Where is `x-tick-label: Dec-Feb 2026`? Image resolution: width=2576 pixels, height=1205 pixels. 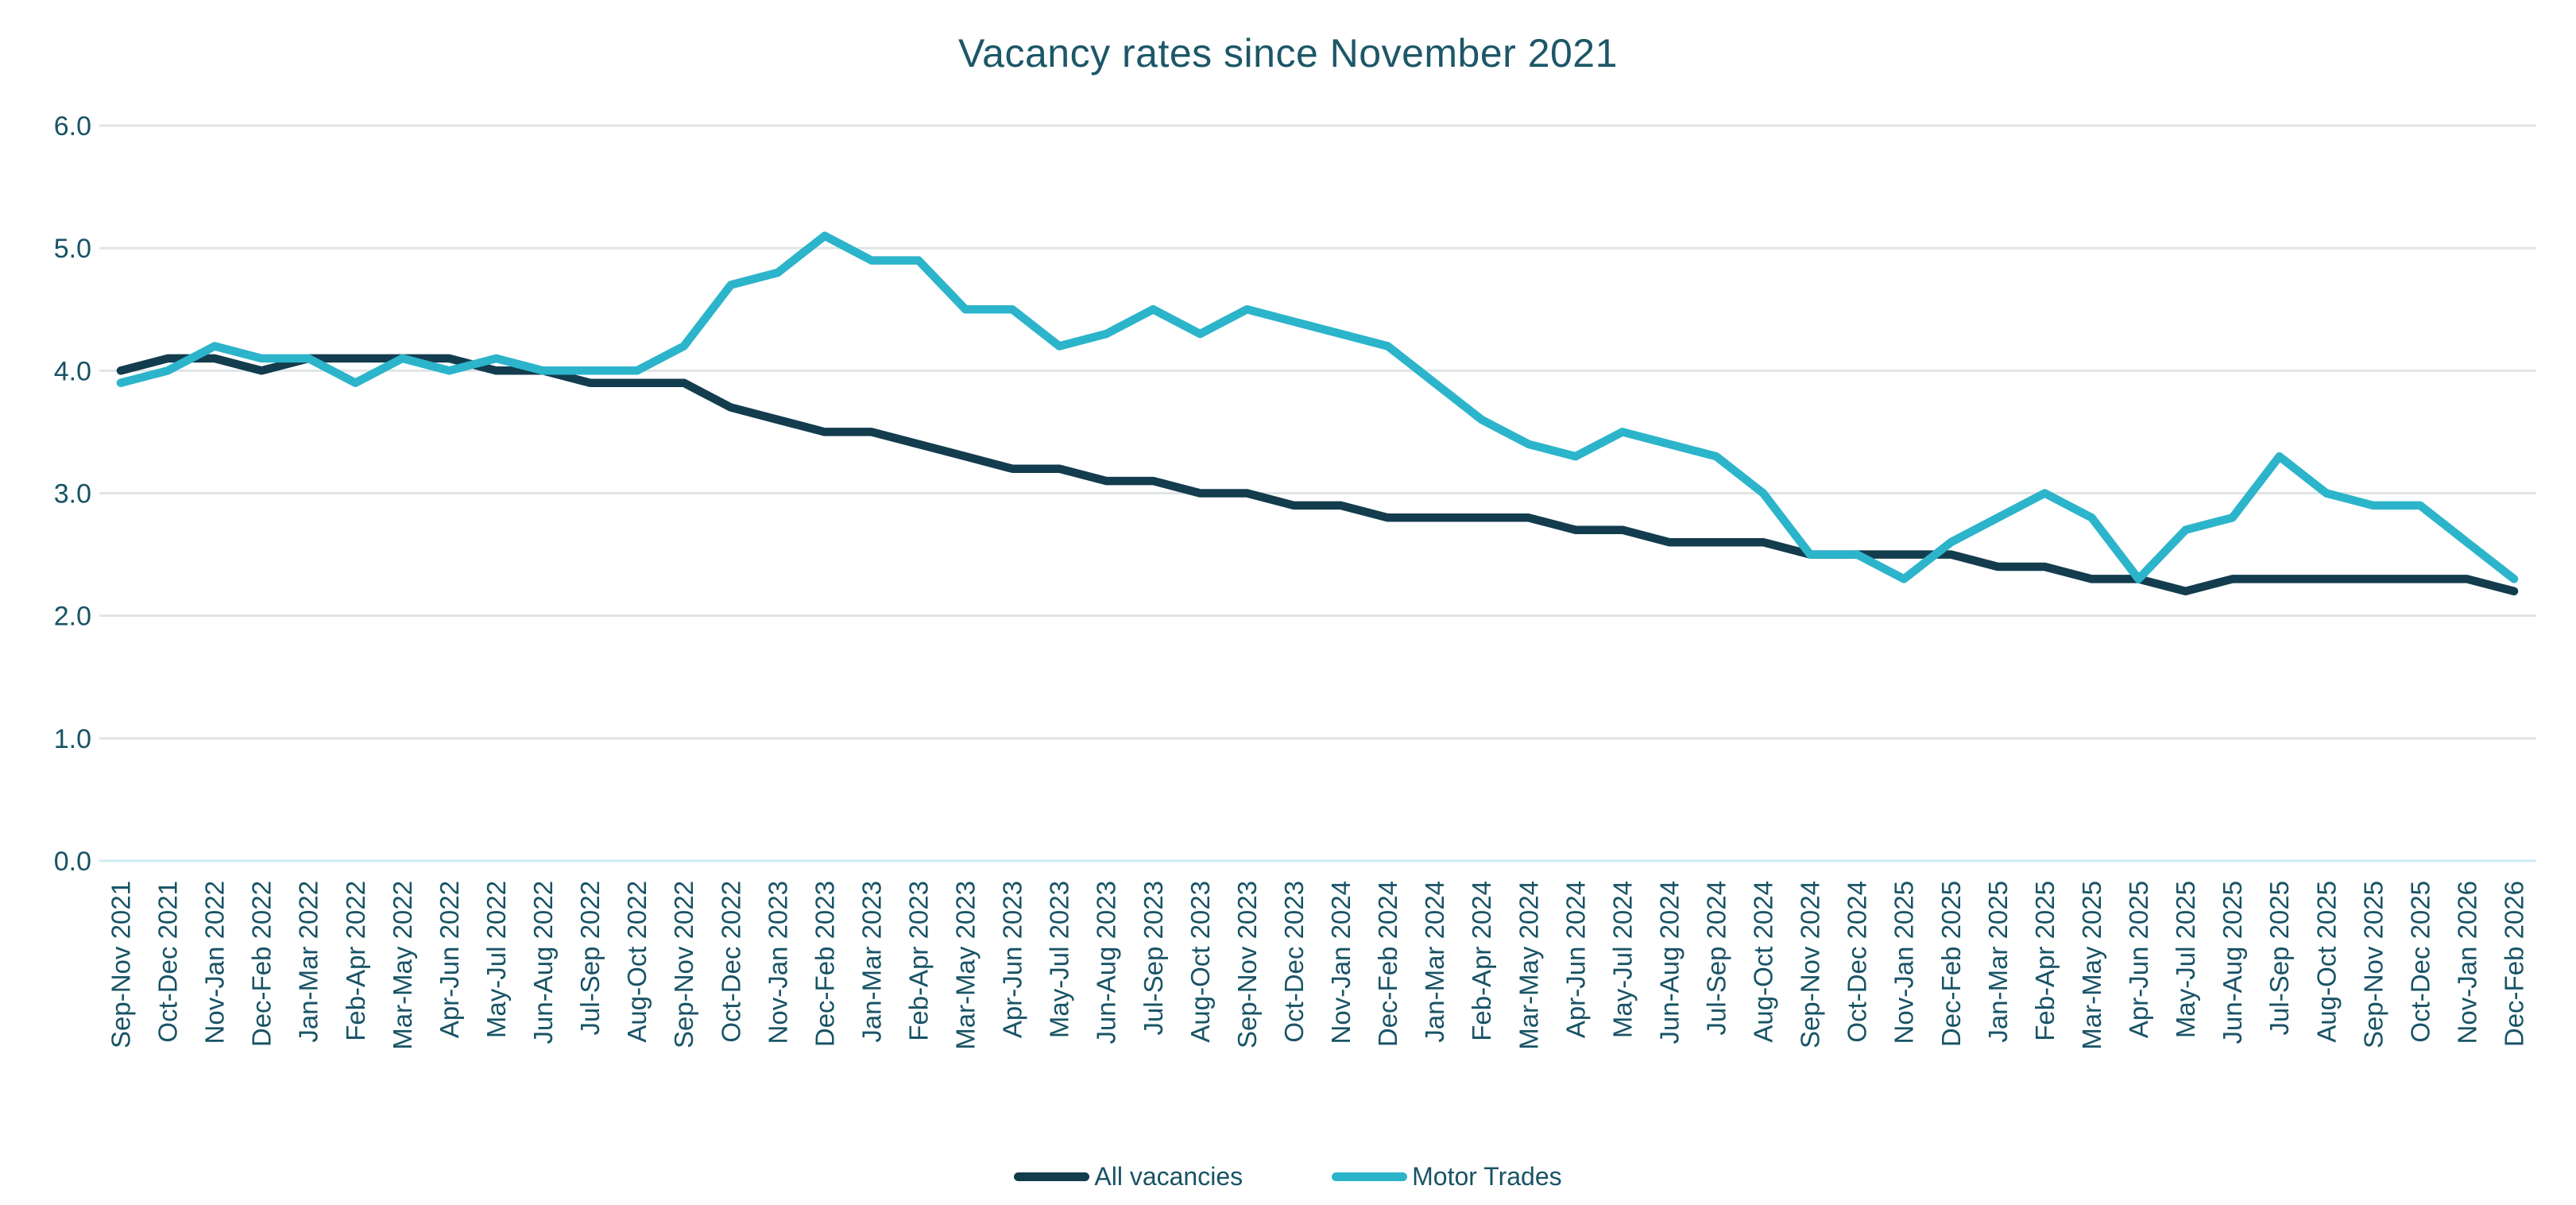 x-tick-label: Dec-Feb 2026 is located at coordinates (2514, 964).